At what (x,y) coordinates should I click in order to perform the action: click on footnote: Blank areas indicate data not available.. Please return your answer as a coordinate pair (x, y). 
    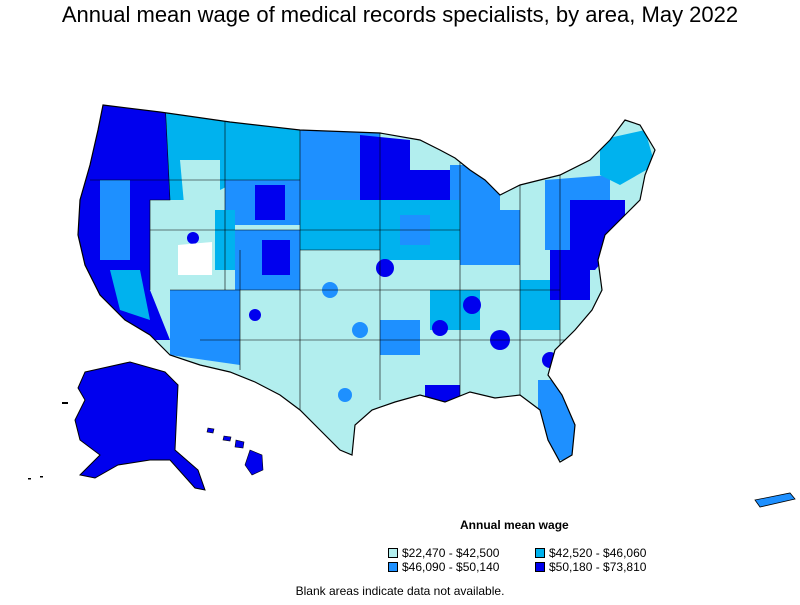
    Looking at the image, I should click on (400, 591).